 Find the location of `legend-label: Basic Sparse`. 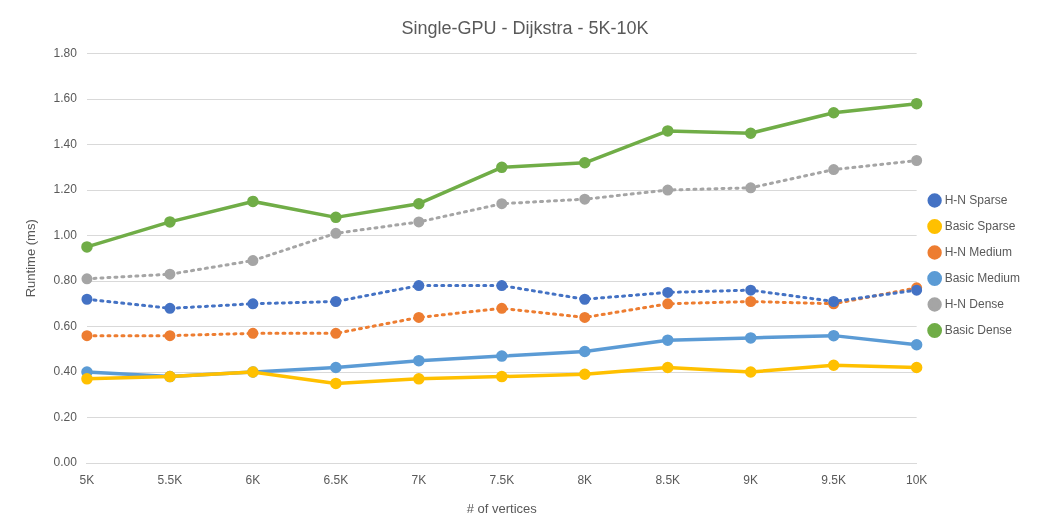

legend-label: Basic Sparse is located at coordinates (980, 225).